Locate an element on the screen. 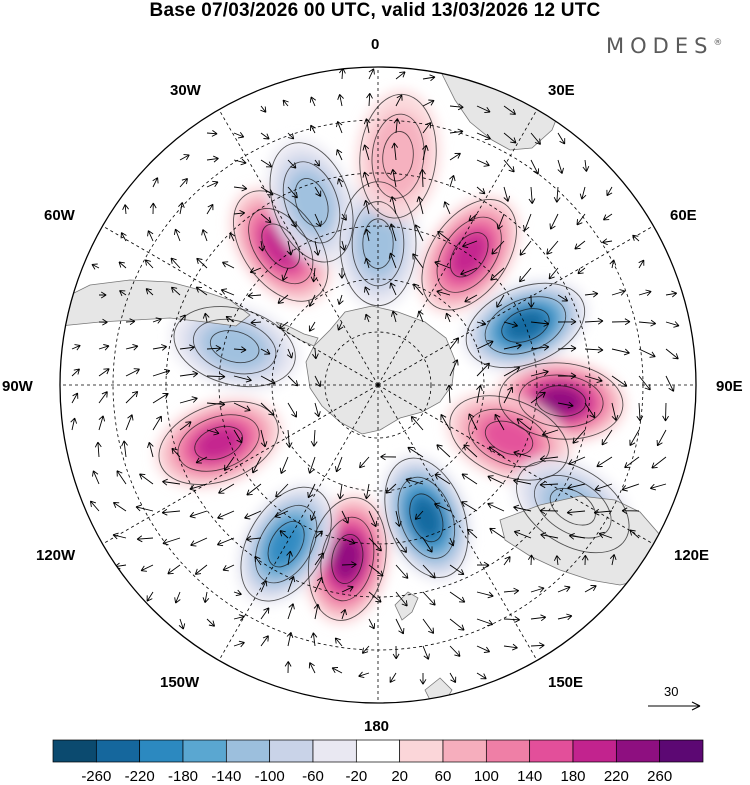 The width and height of the screenshot is (750, 785). vector-reference-arrow is located at coordinates (674, 706).